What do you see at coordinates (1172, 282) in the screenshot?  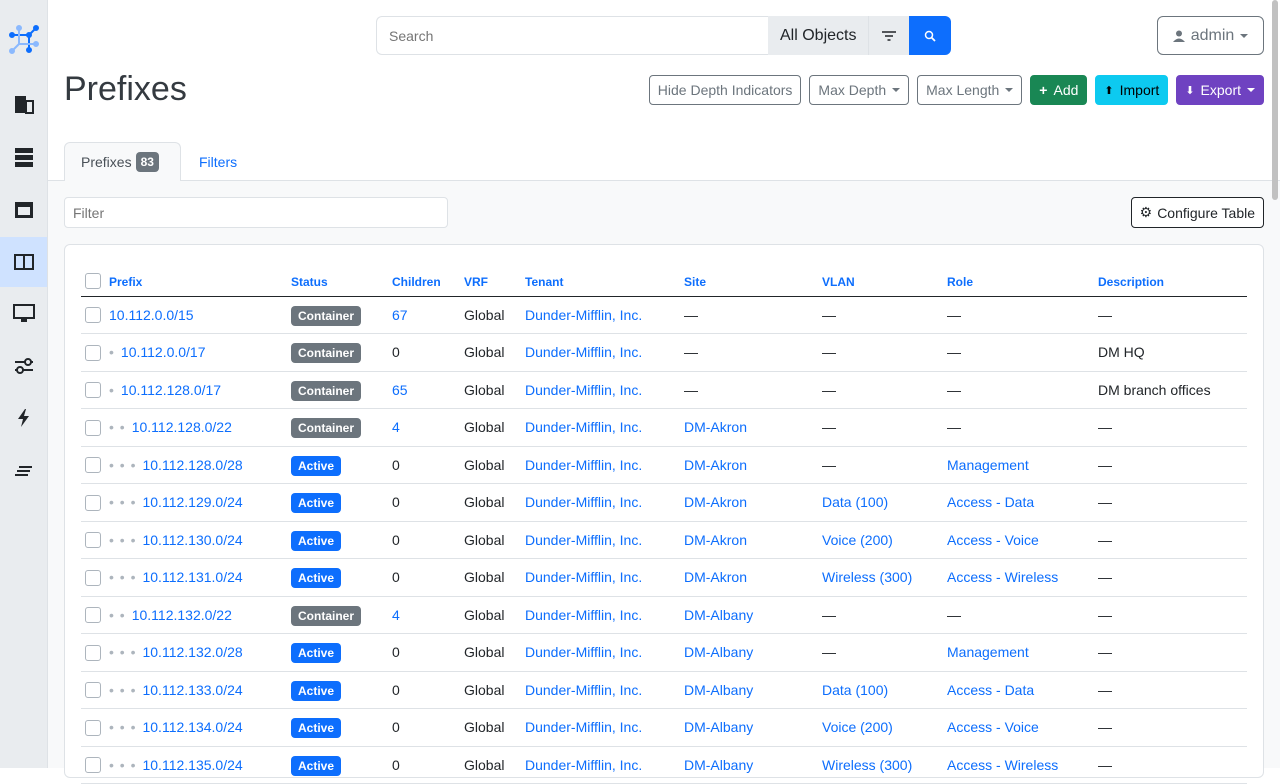 I see `column-header-description: Description` at bounding box center [1172, 282].